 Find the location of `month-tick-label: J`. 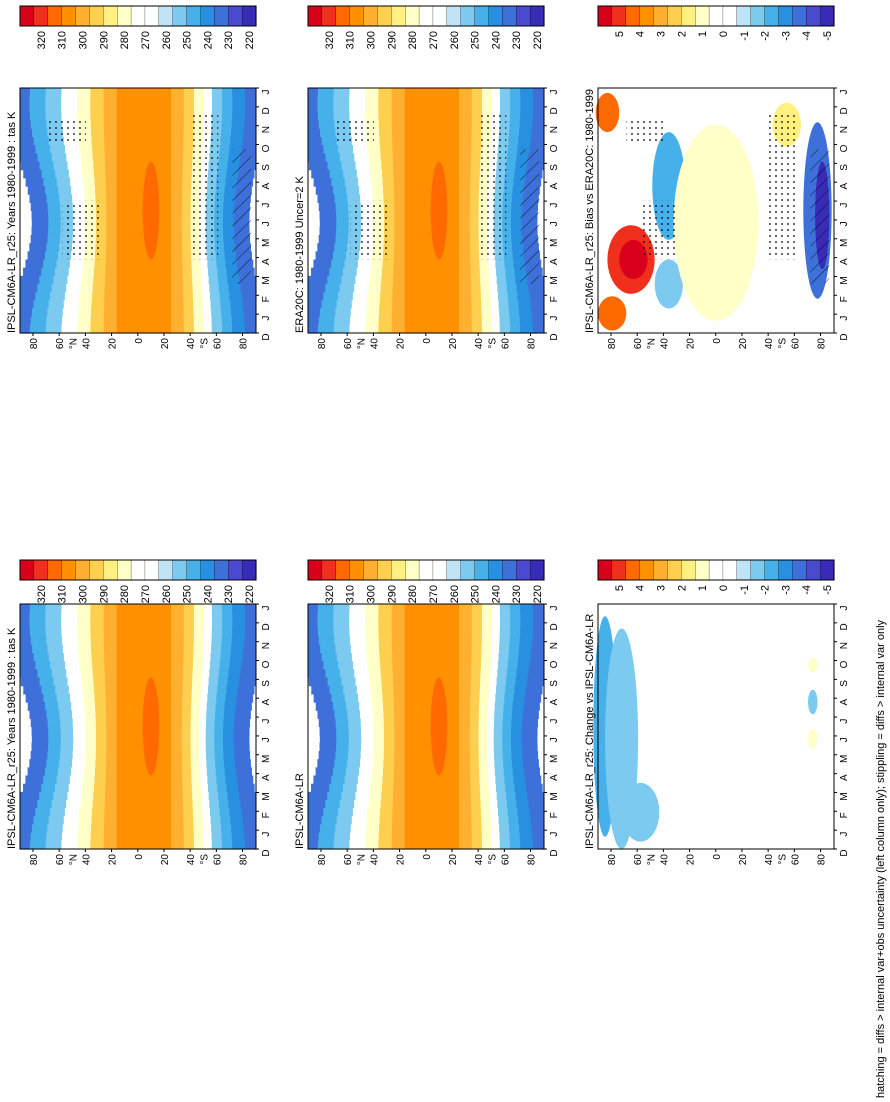

month-tick-label: J is located at coordinates (554, 834).